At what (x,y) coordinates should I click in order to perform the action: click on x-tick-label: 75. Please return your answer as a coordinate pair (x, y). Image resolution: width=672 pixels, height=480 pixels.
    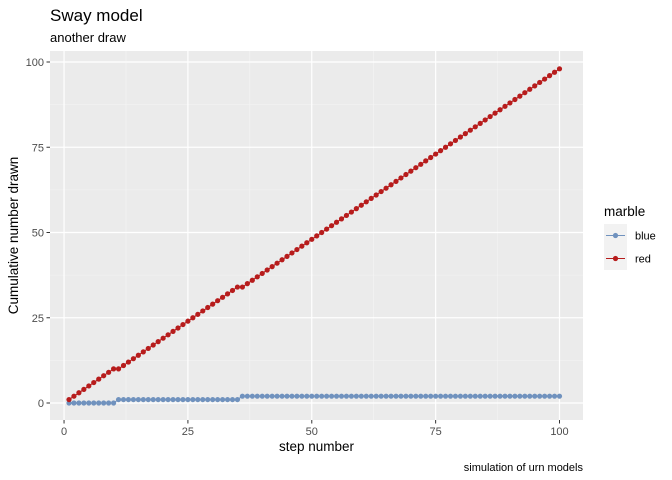
    Looking at the image, I should click on (436, 432).